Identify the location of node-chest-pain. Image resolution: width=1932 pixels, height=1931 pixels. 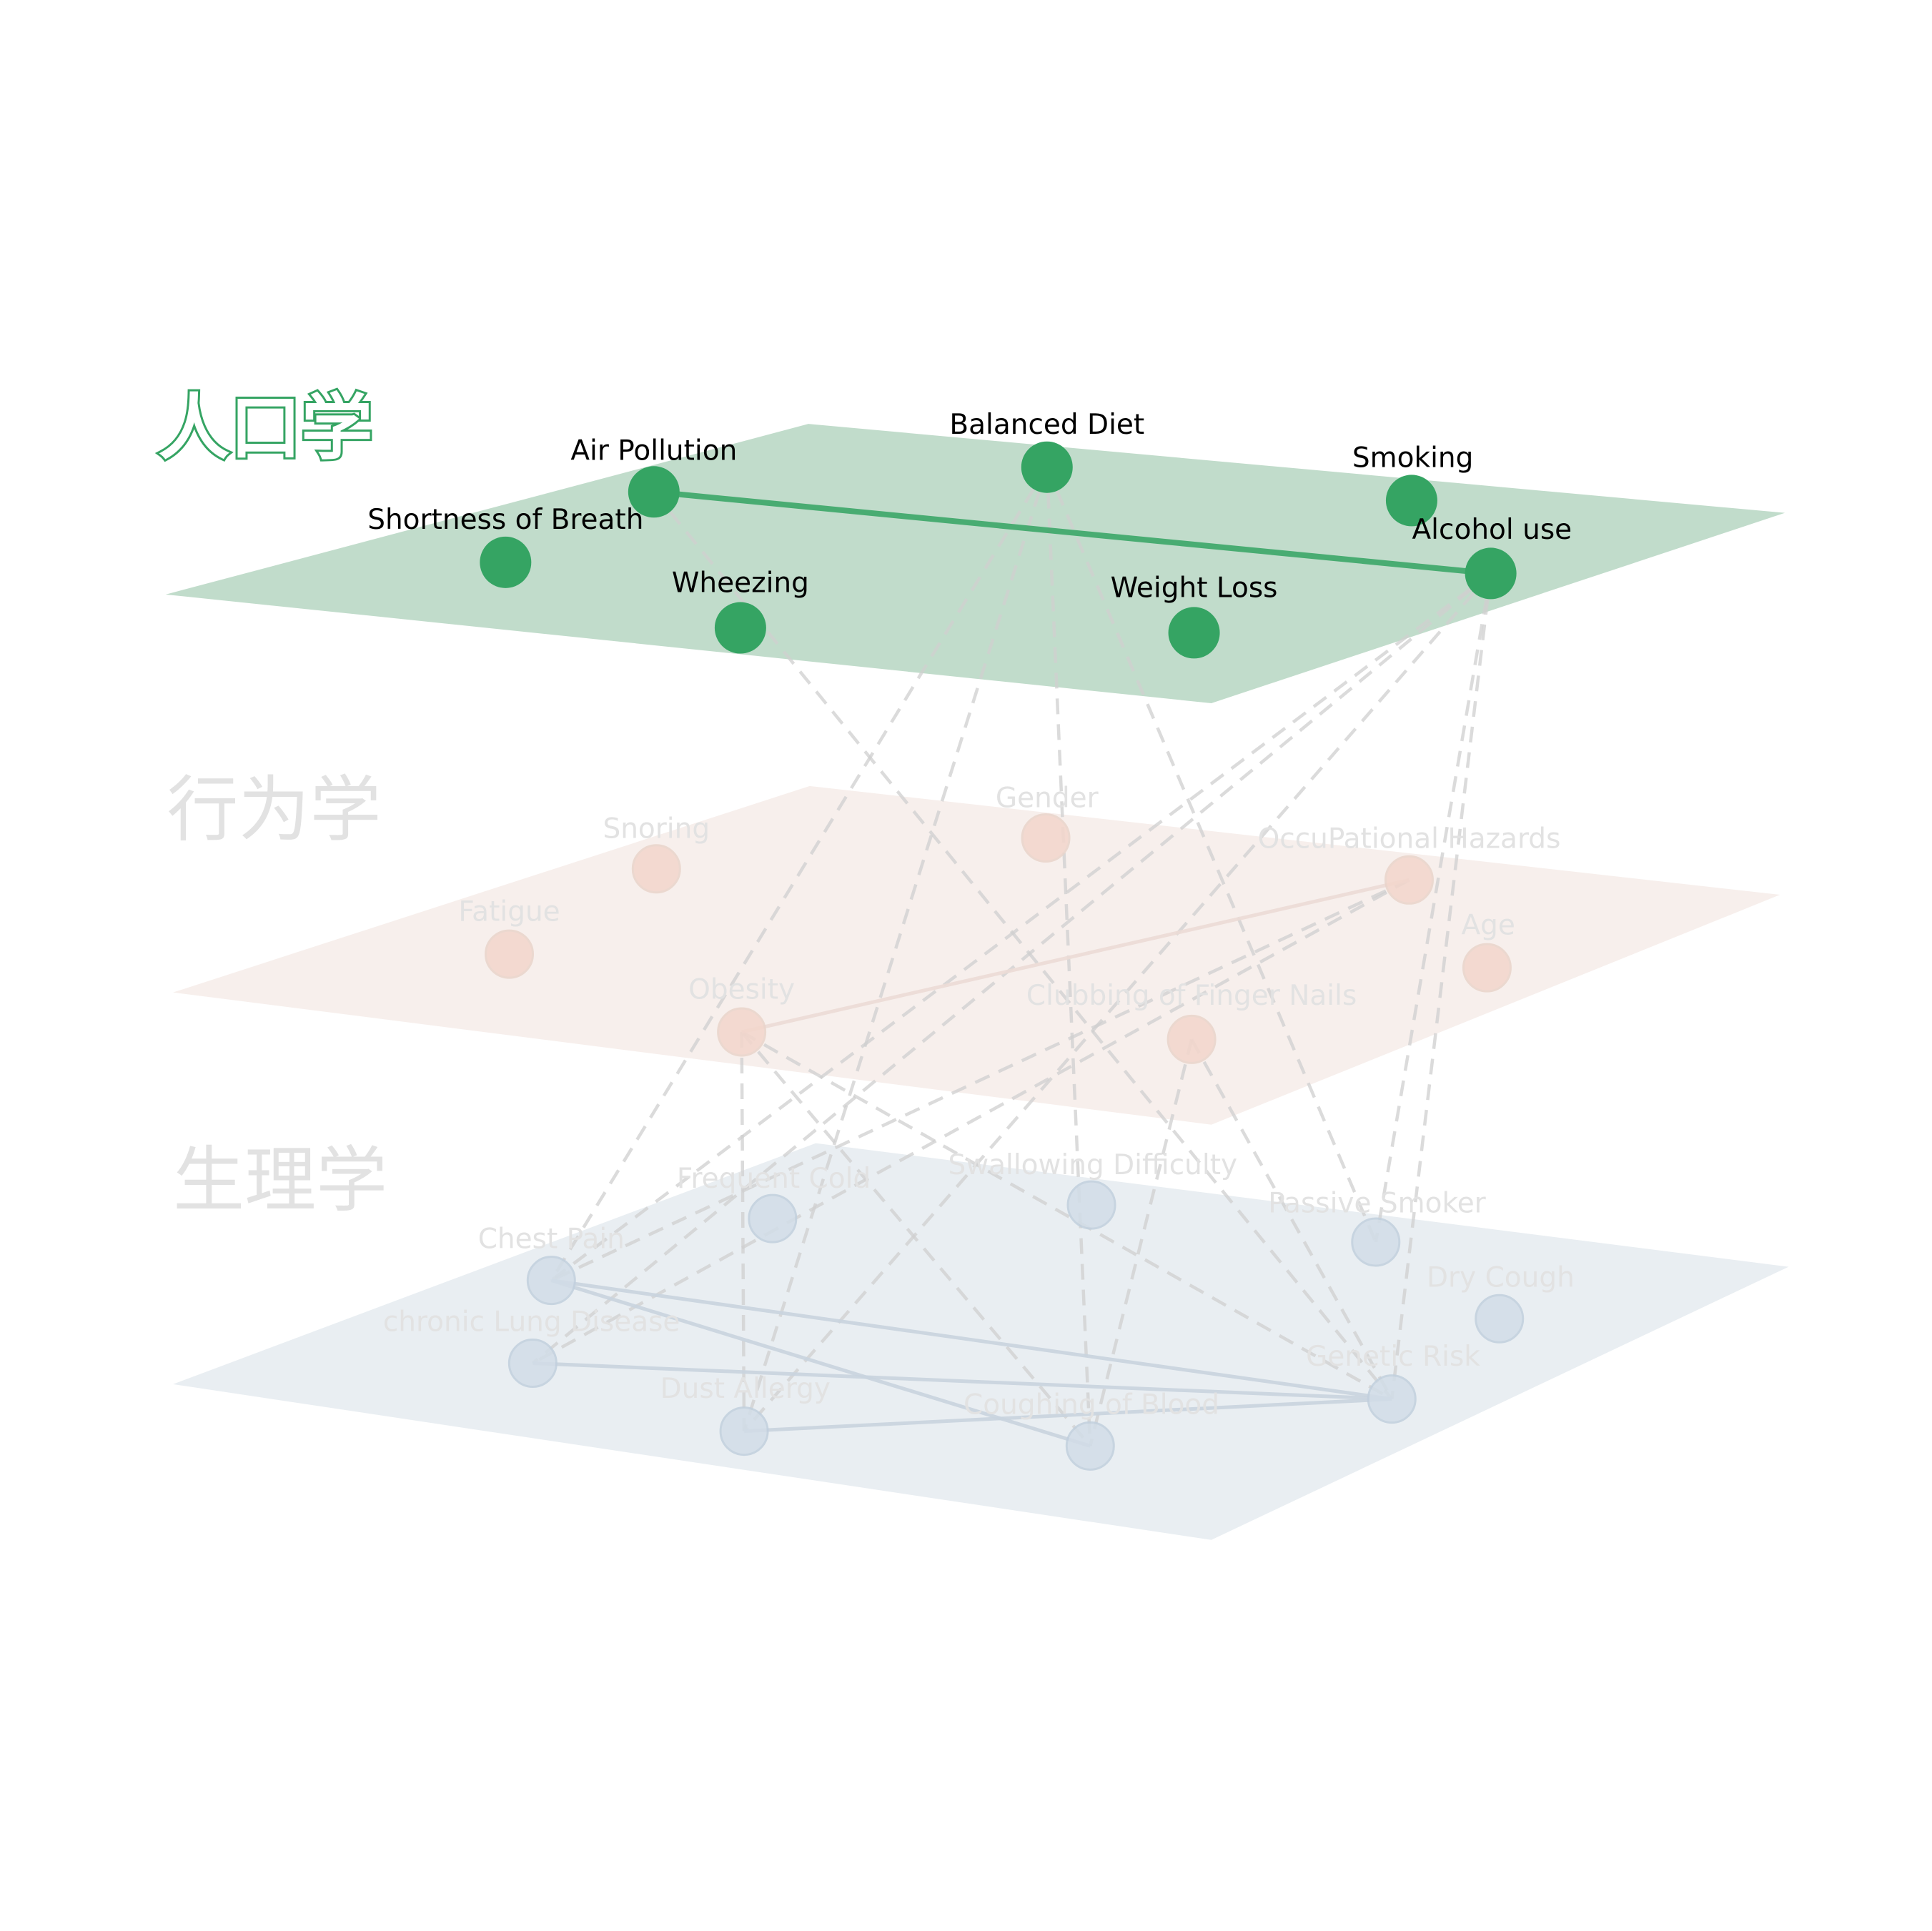
(551, 1281).